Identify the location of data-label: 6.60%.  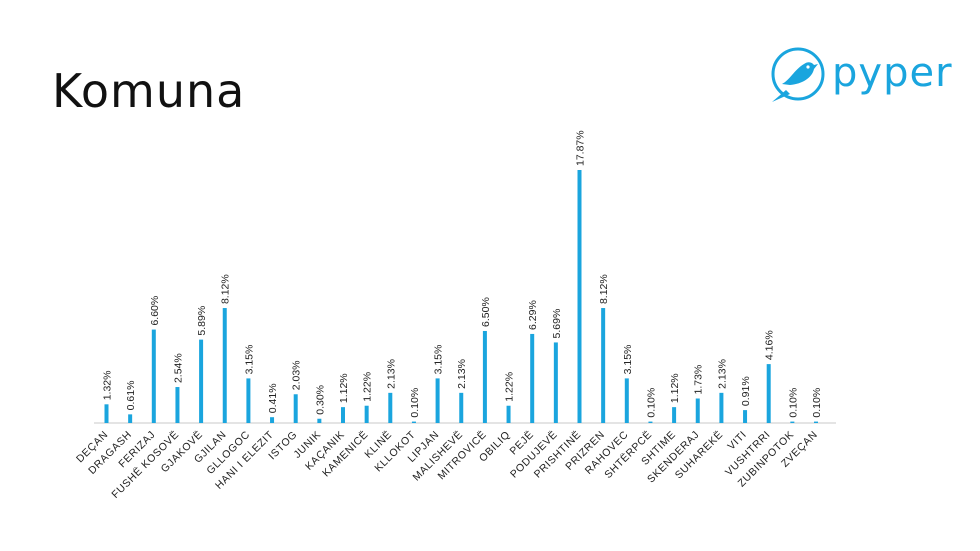
(155, 311).